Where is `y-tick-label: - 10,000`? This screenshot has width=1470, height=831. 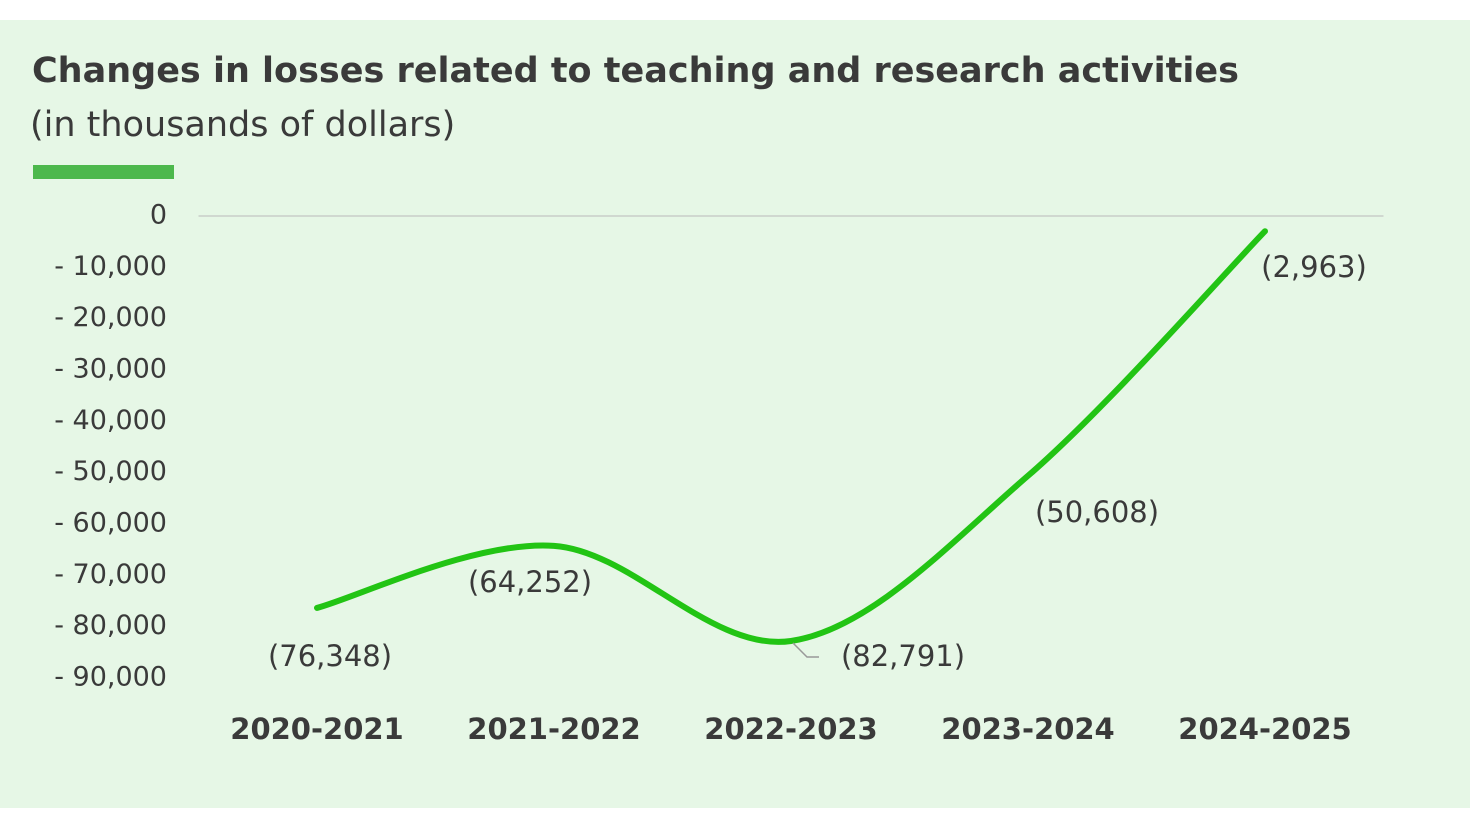 y-tick-label: - 10,000 is located at coordinates (110, 266).